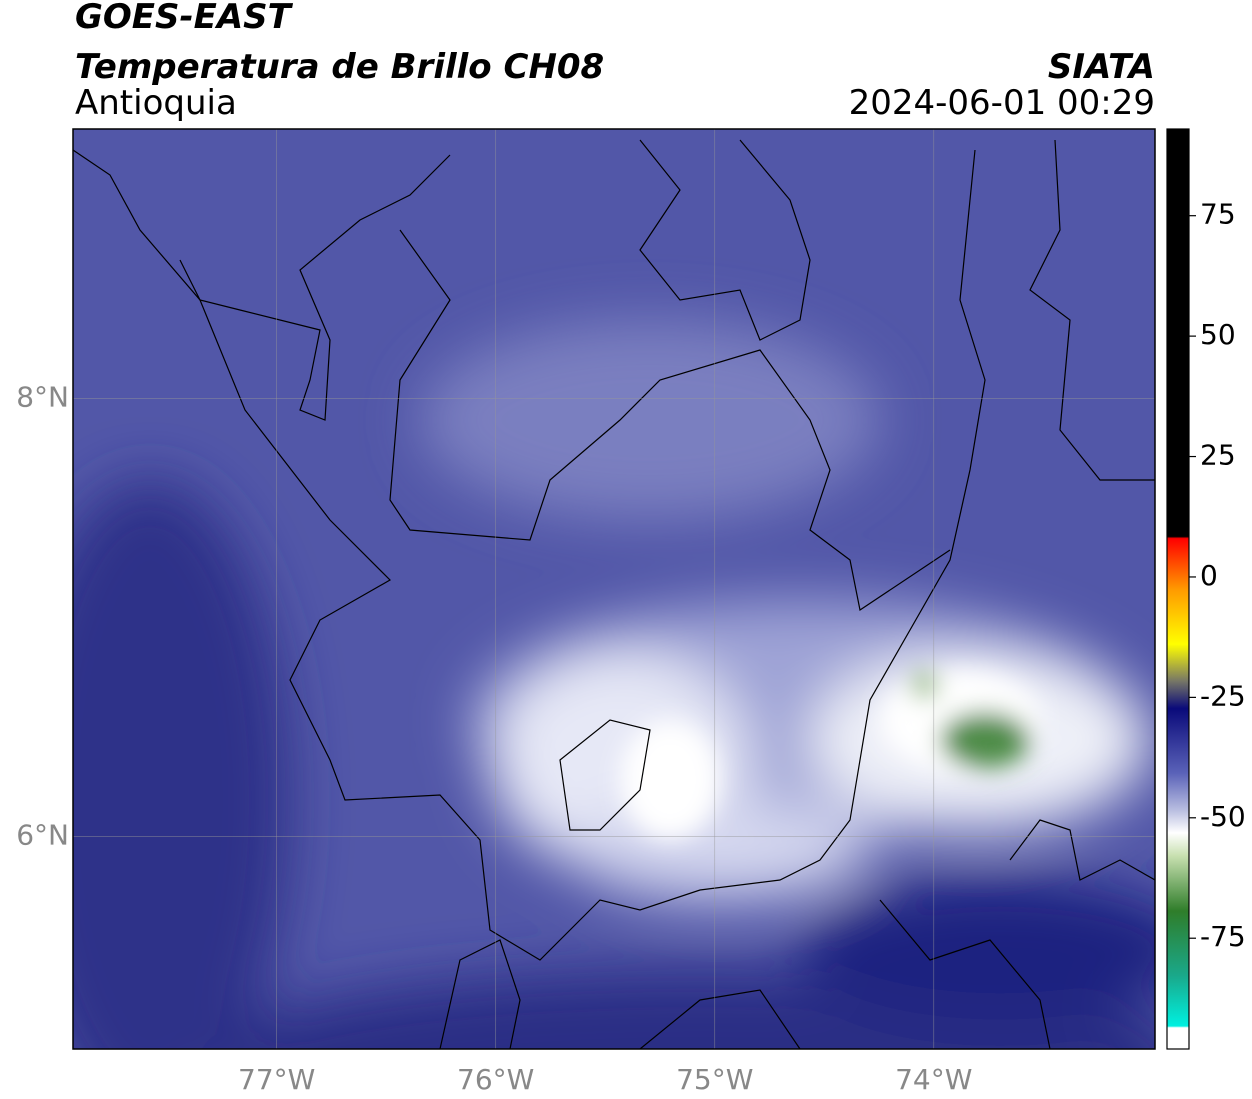 This screenshot has height=1099, width=1252. I want to click on colorbar-tick-label: -75, so click(1223, 936).